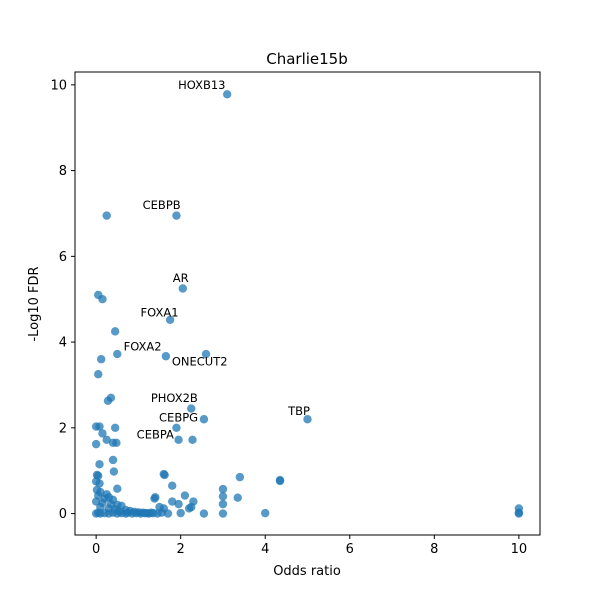  I want to click on y-tick-label: 0, so click(63, 514).